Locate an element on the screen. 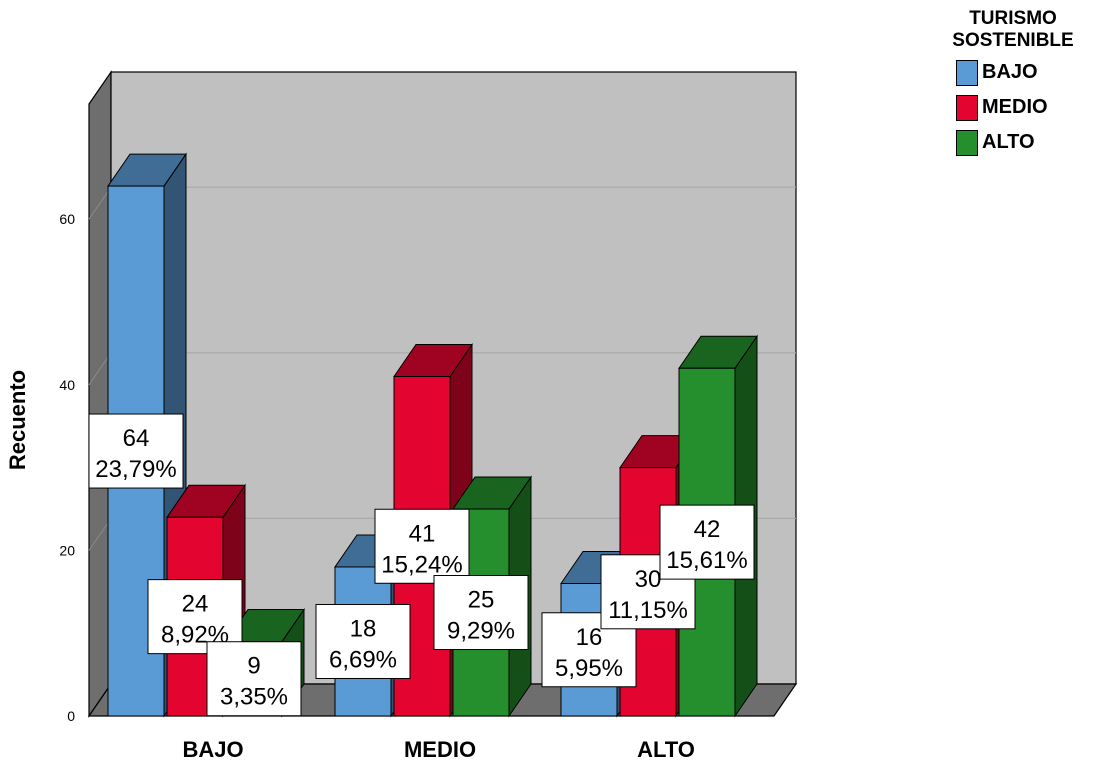 This screenshot has width=1107, height=766. data-label-medio-medio: 41 15,24% is located at coordinates (422, 546).